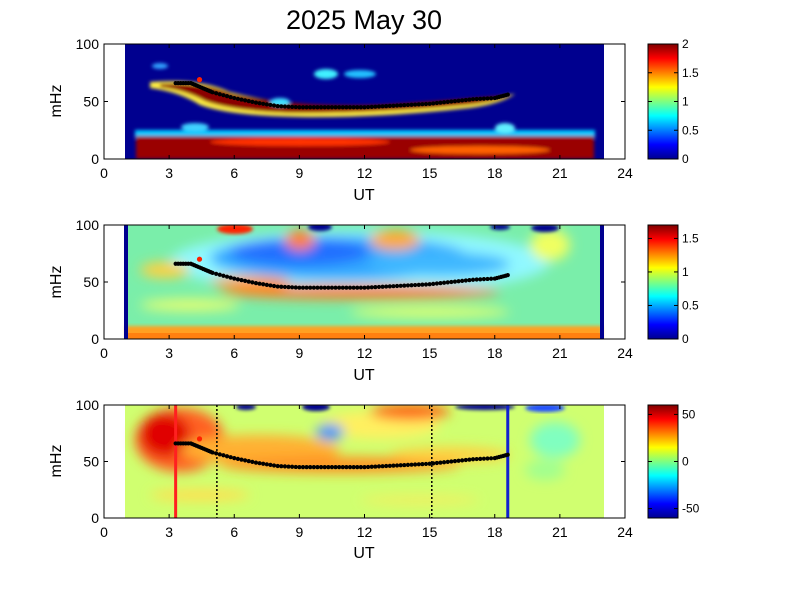 The width and height of the screenshot is (801, 600). What do you see at coordinates (341, 93) in the screenshot?
I see `ridge-markers-top` at bounding box center [341, 93].